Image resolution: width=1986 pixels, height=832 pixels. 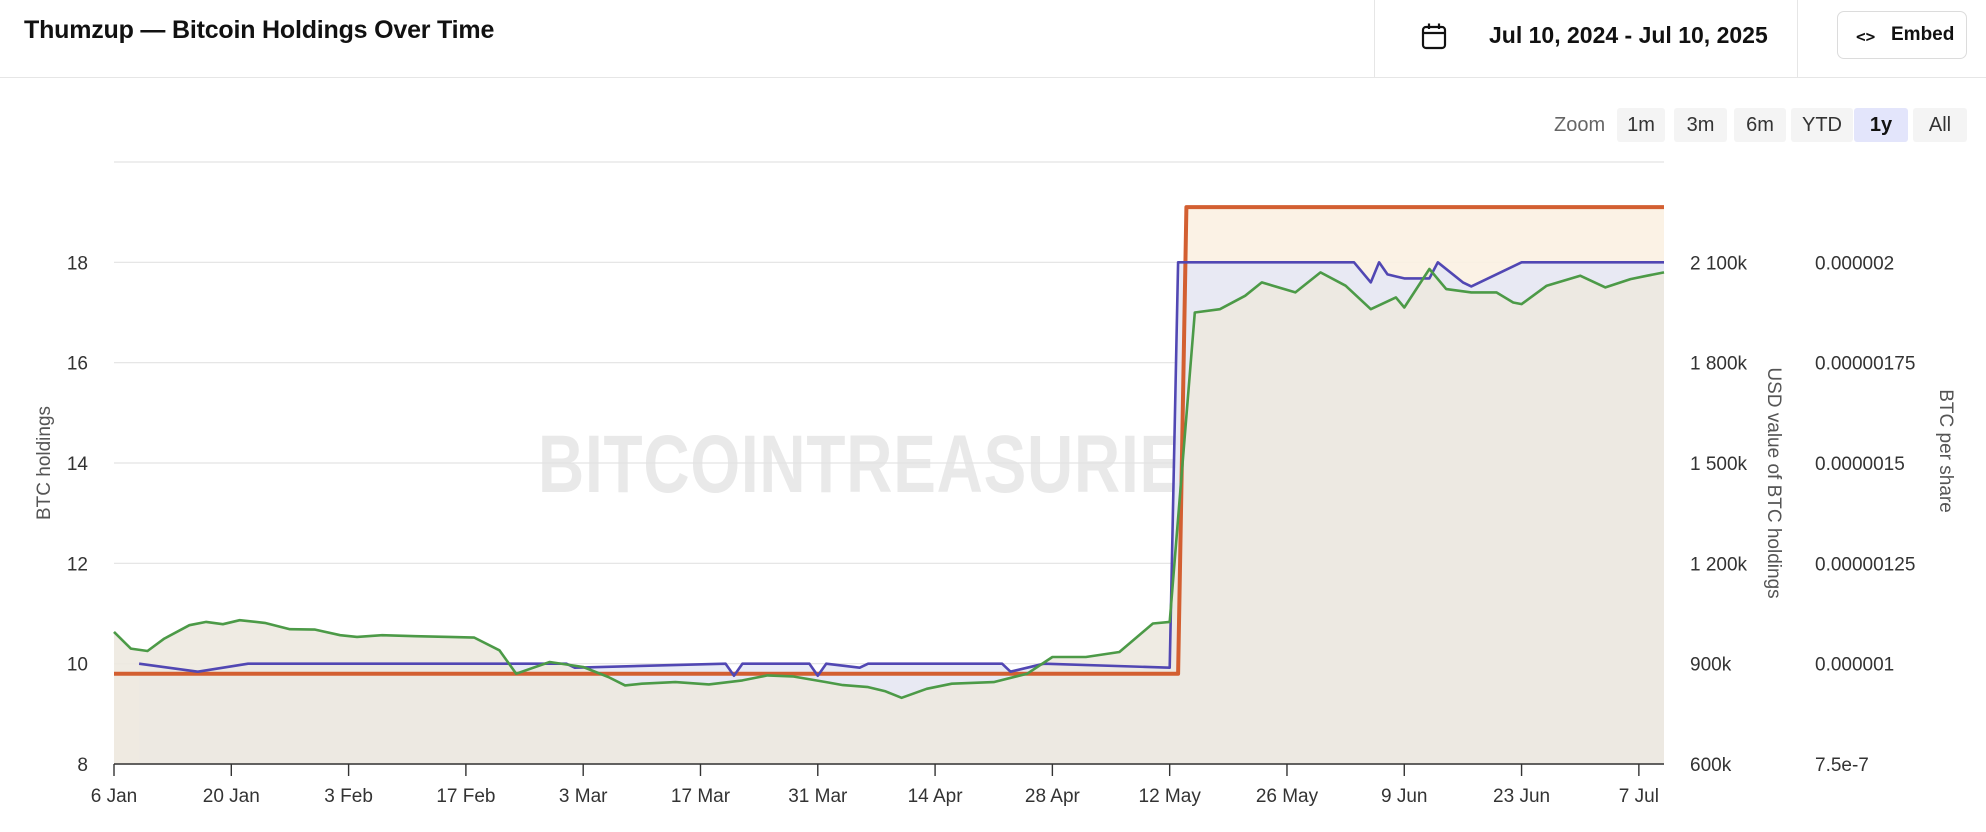 I want to click on right1-axis-title: USD value of BTC holdings, so click(x=1773, y=482).